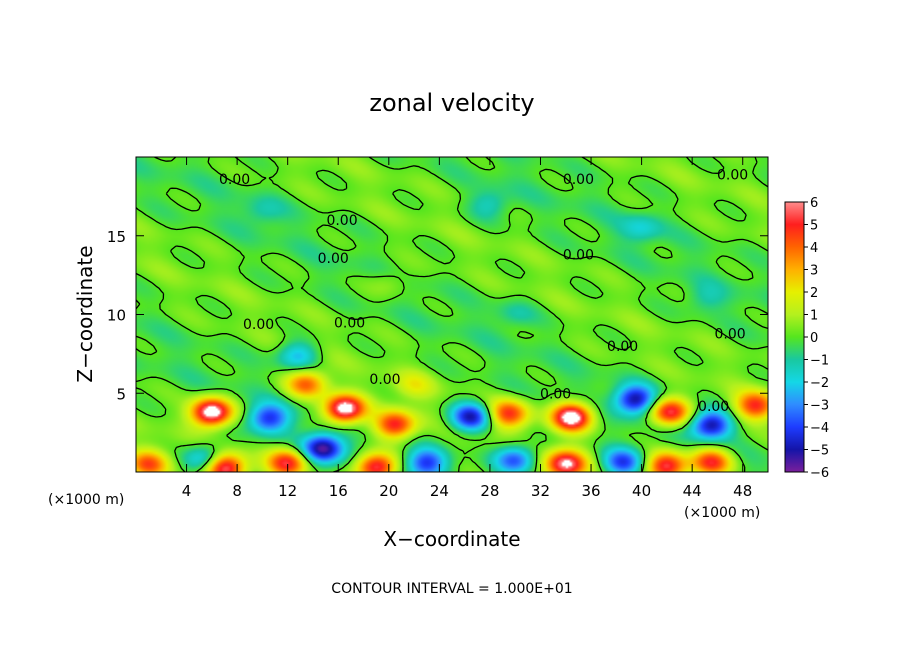 The height and width of the screenshot is (654, 904). What do you see at coordinates (819, 451) in the screenshot?
I see `colorbar-tick-label: −5` at bounding box center [819, 451].